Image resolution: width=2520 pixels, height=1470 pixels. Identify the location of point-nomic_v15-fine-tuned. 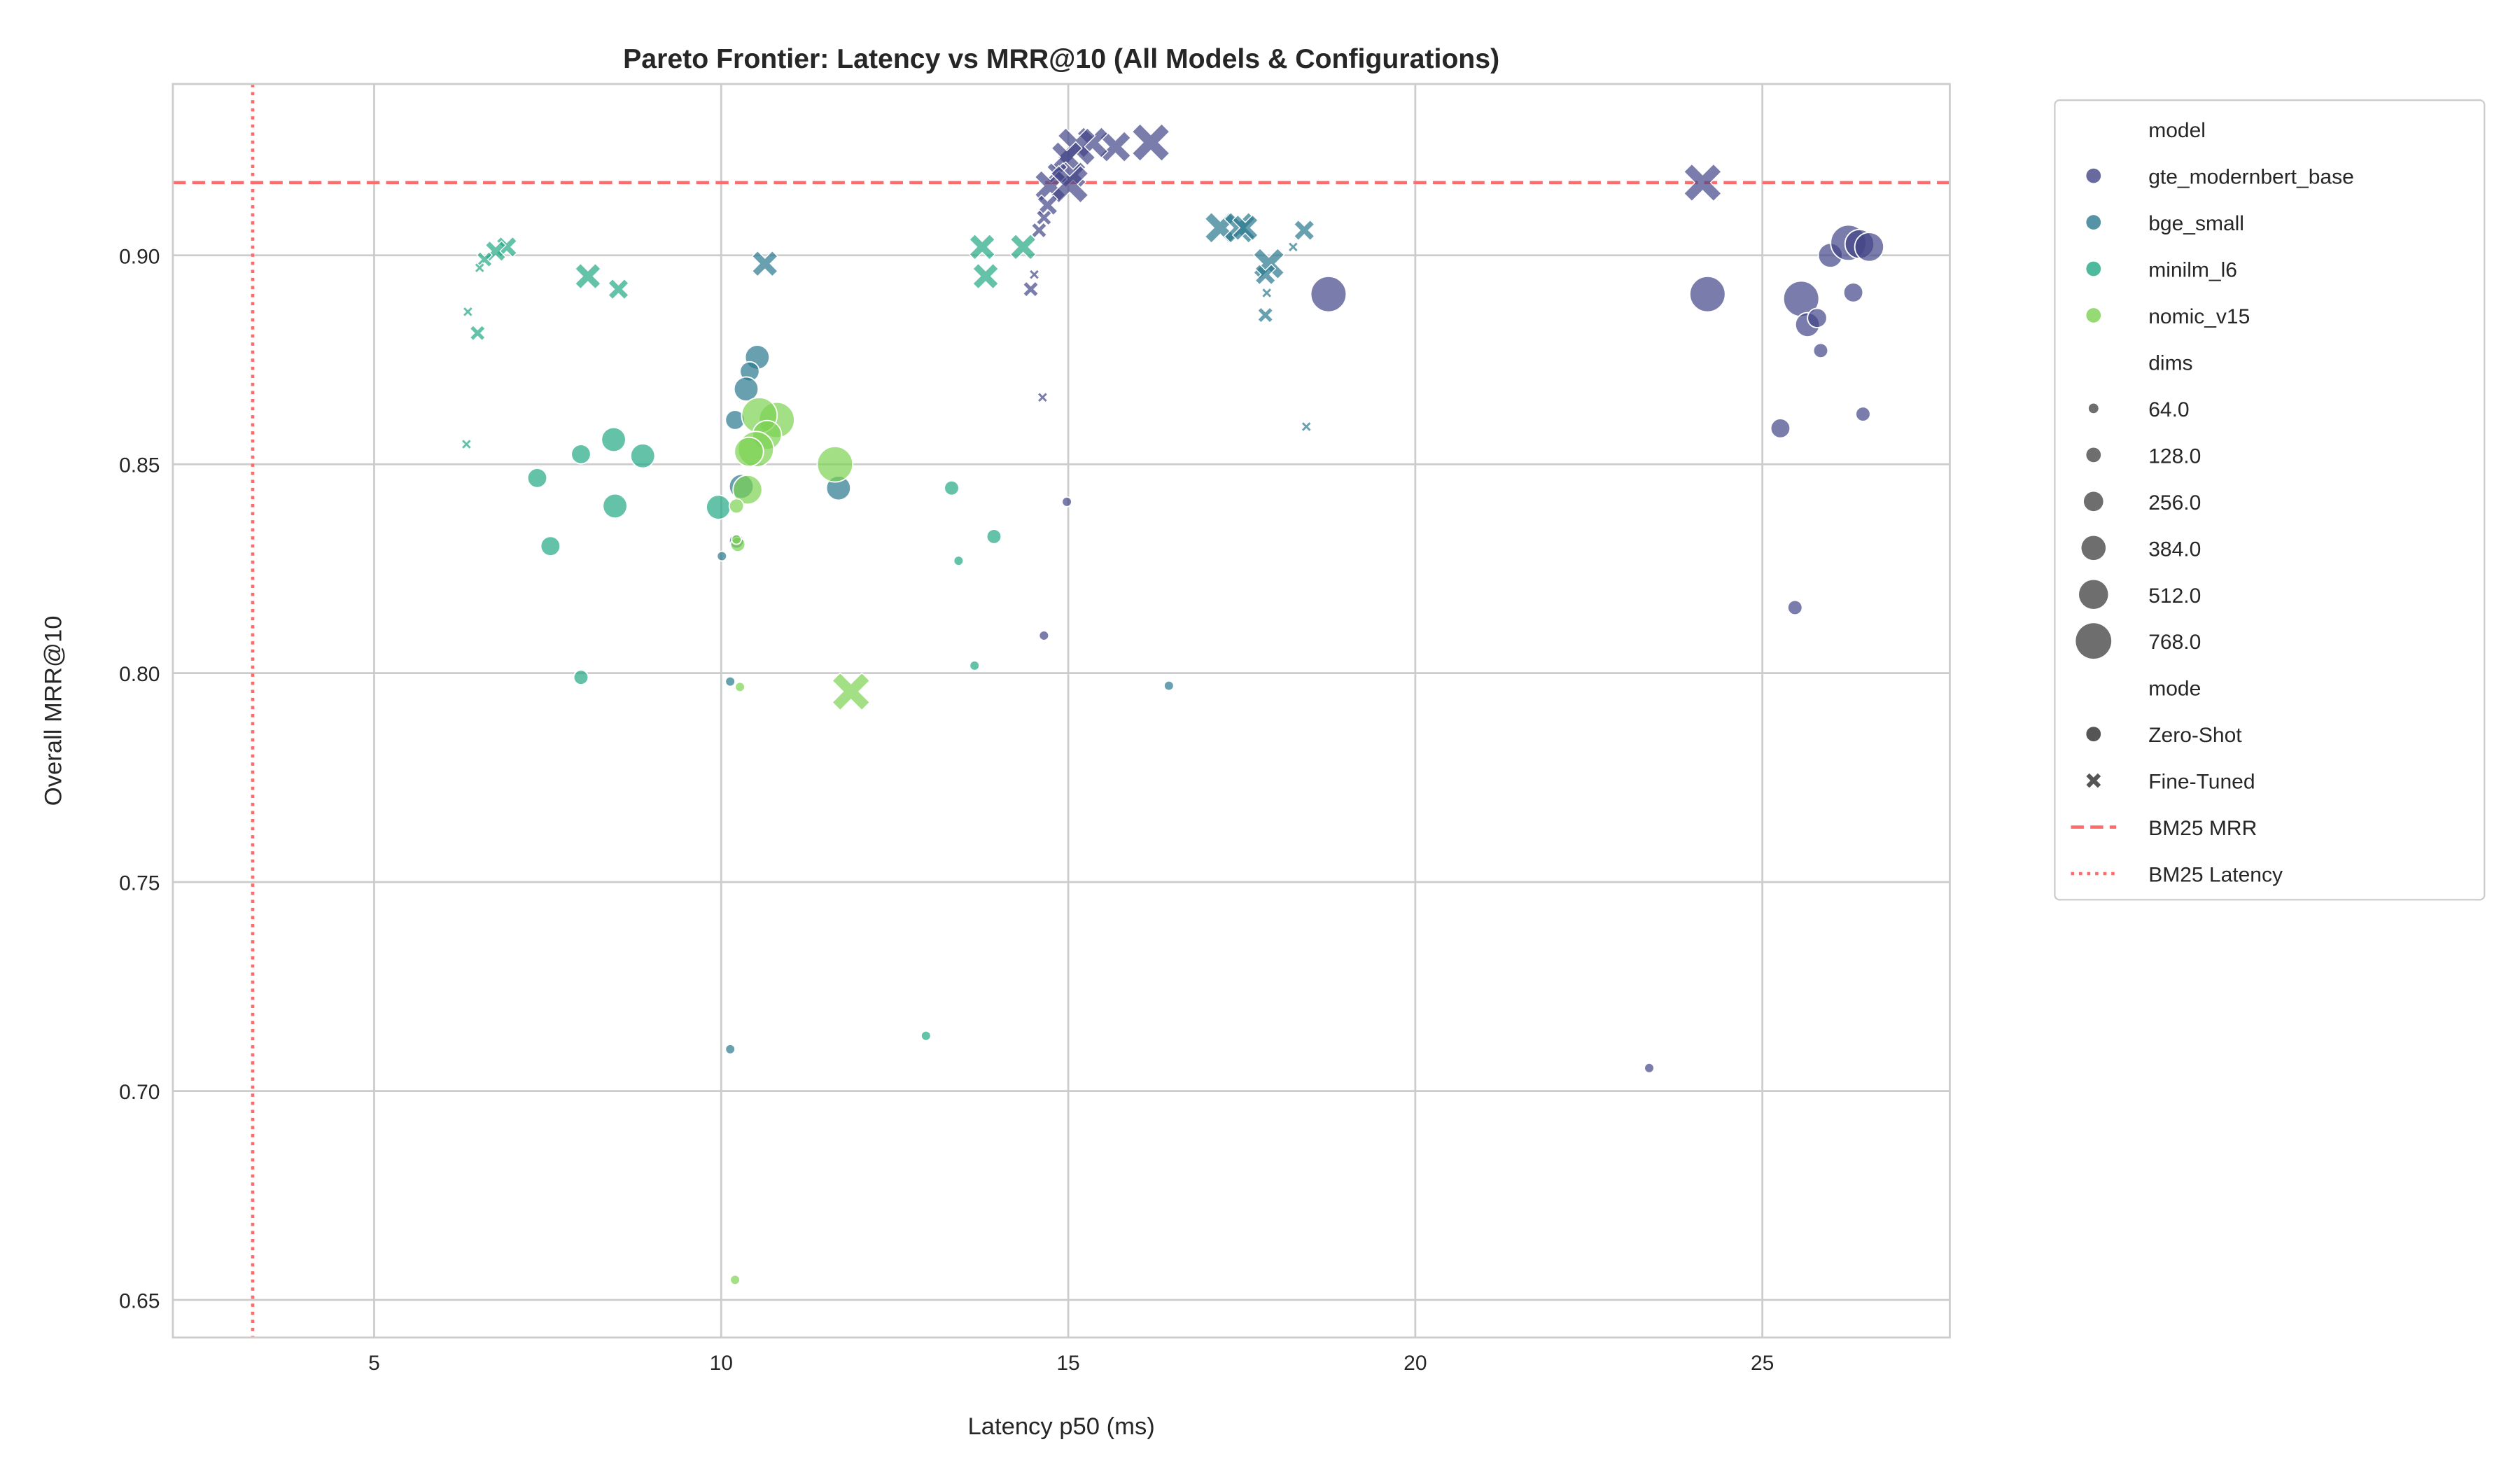
(851, 691).